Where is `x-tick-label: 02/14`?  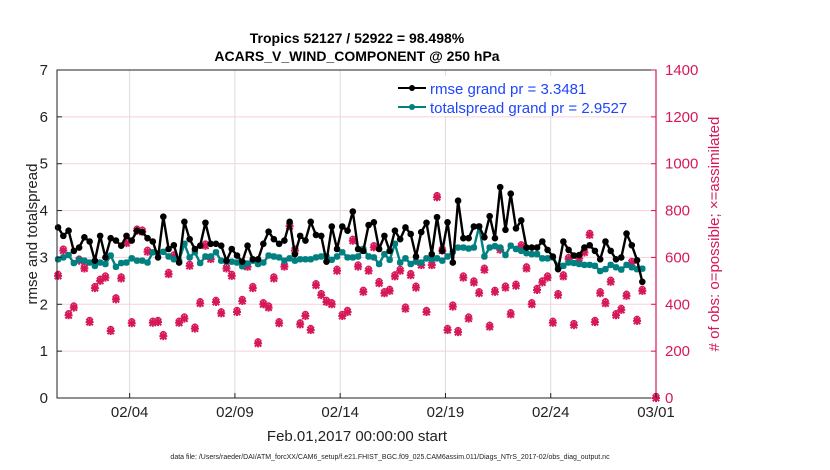 x-tick-label: 02/14 is located at coordinates (340, 412).